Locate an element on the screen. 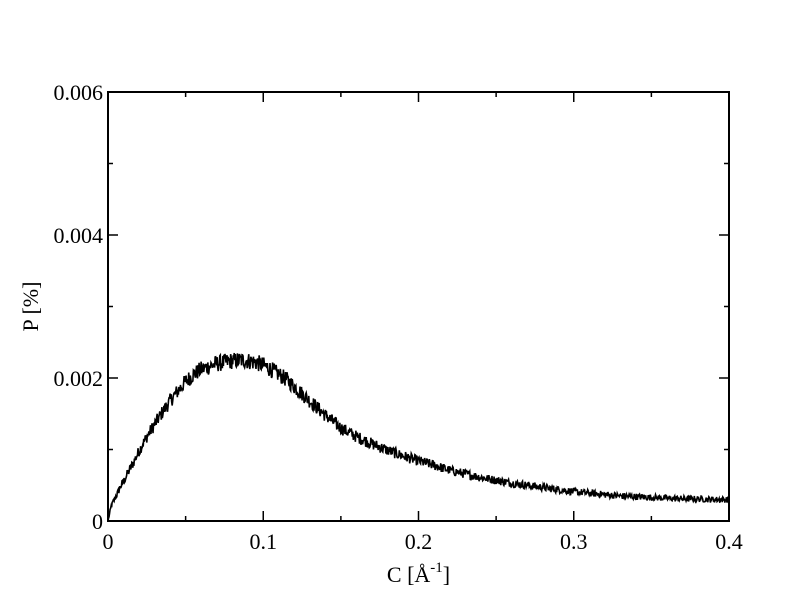 The height and width of the screenshot is (612, 792). x-tick-label: 0.1 is located at coordinates (264, 541).